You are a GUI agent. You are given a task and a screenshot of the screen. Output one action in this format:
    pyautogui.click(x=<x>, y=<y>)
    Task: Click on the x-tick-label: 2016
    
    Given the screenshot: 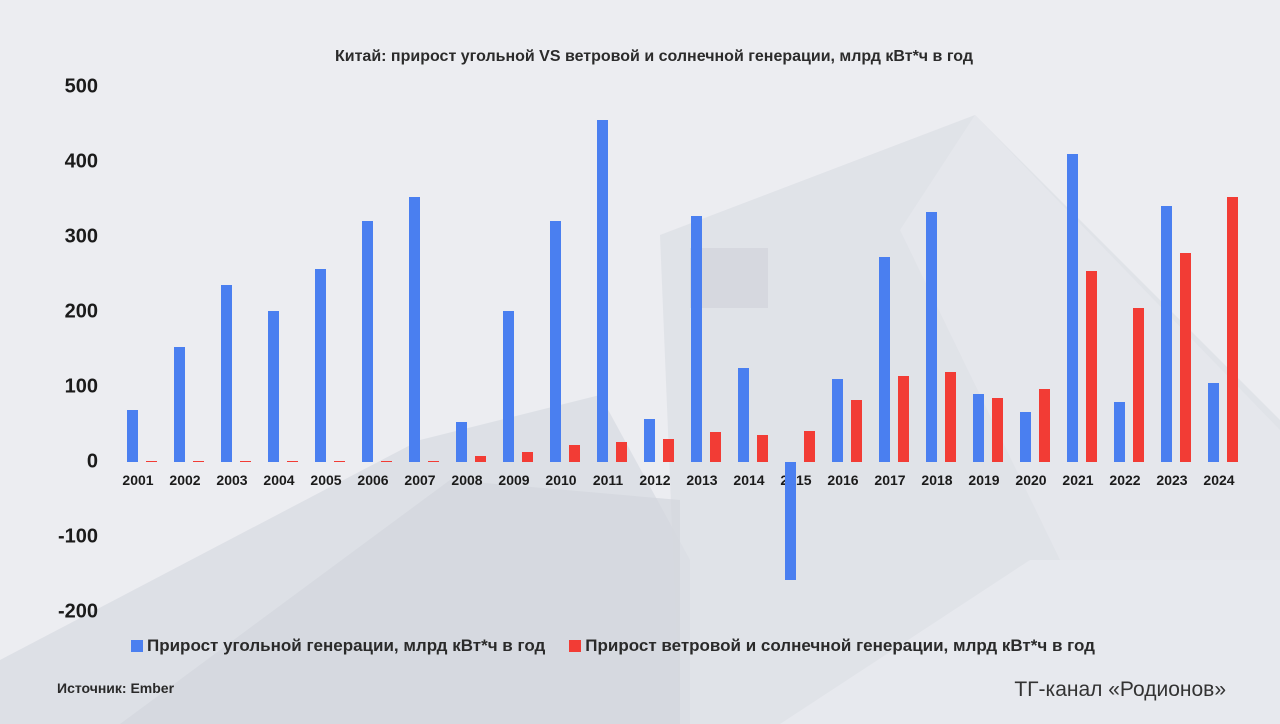 What is the action you would take?
    pyautogui.click(x=843, y=480)
    